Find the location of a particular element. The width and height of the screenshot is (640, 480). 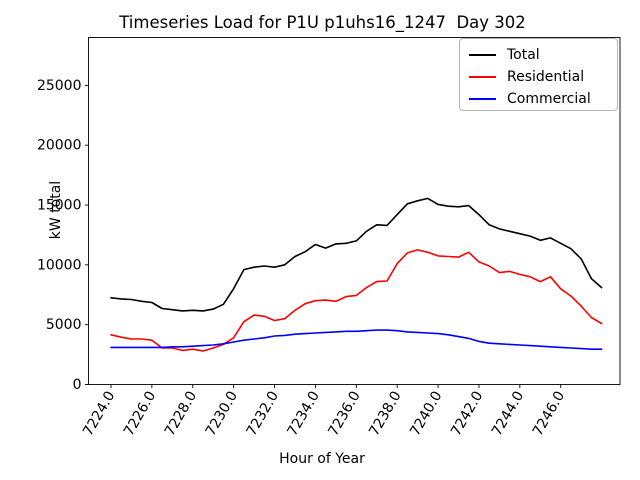

x-tick-label: 7232.0 is located at coordinates (263, 414).